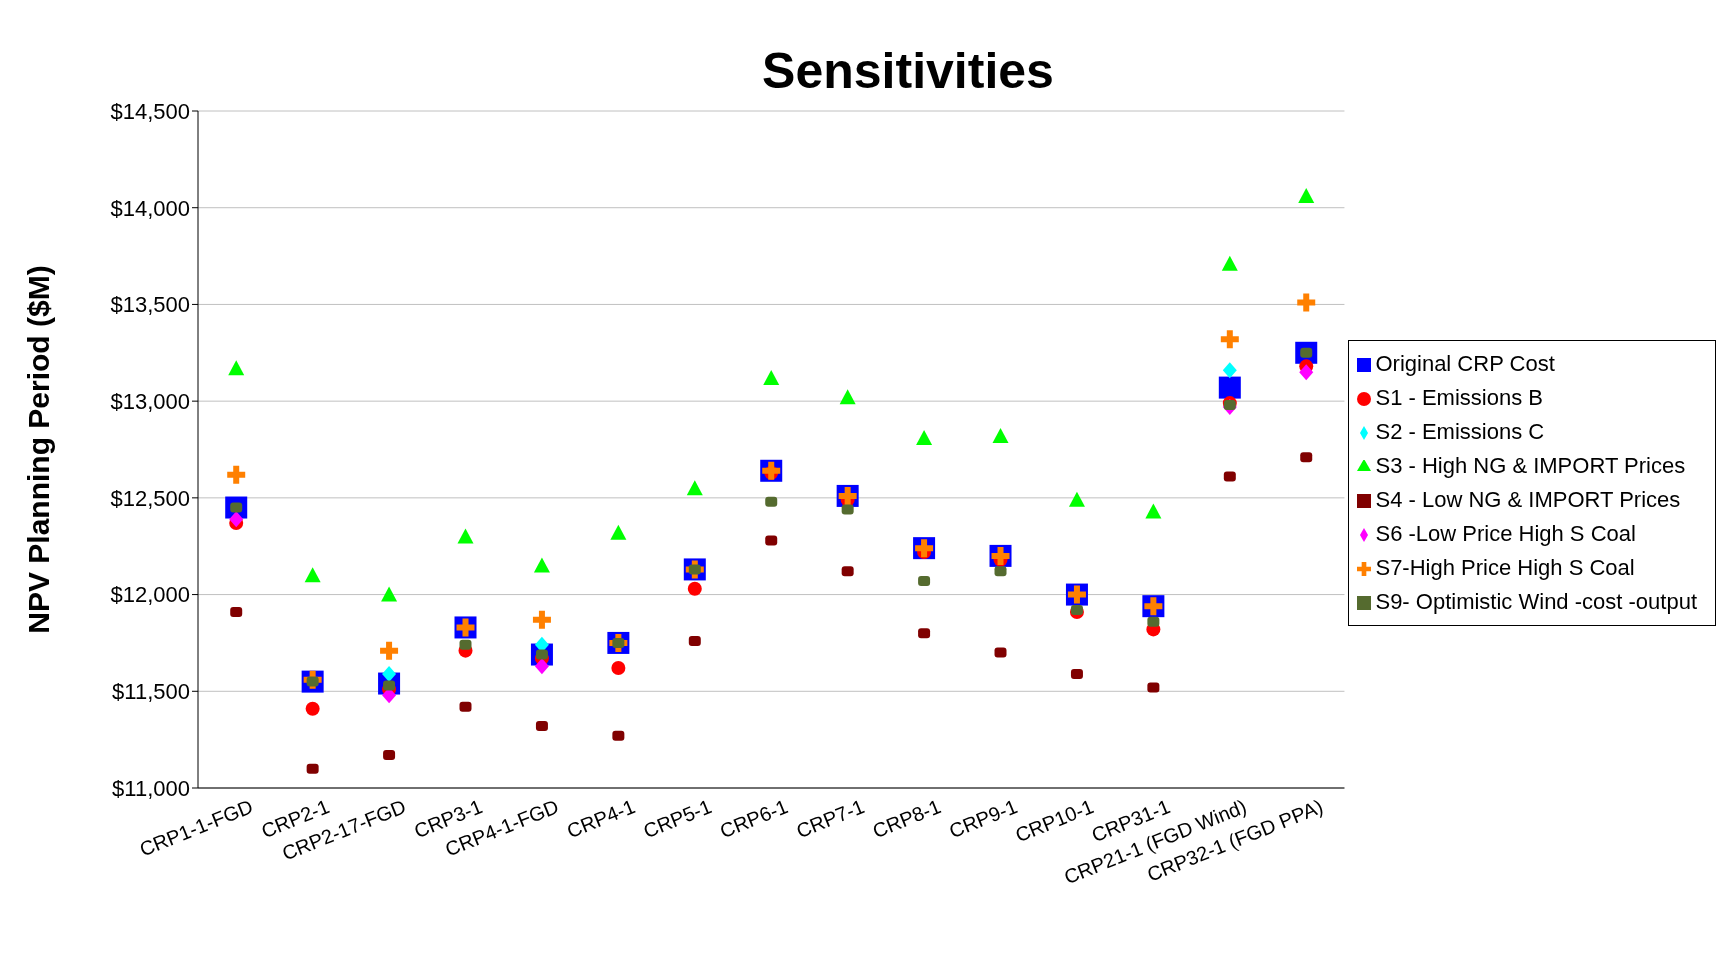  I want to click on legend-label: S4 - Low NG & IMPORT Prices, so click(1528, 499).